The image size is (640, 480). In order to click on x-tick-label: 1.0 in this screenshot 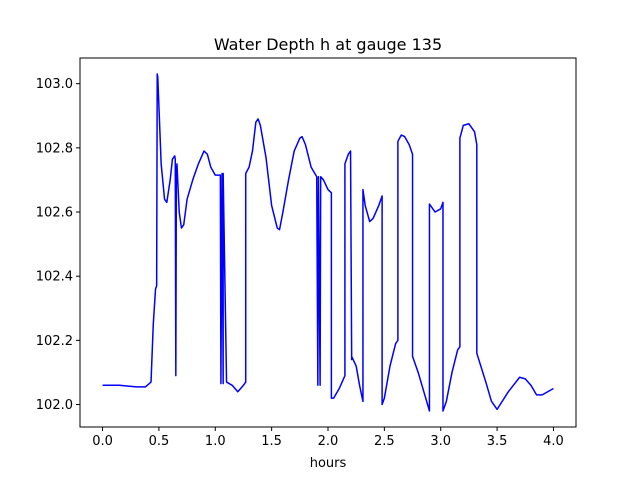, I will do `click(215, 441)`.